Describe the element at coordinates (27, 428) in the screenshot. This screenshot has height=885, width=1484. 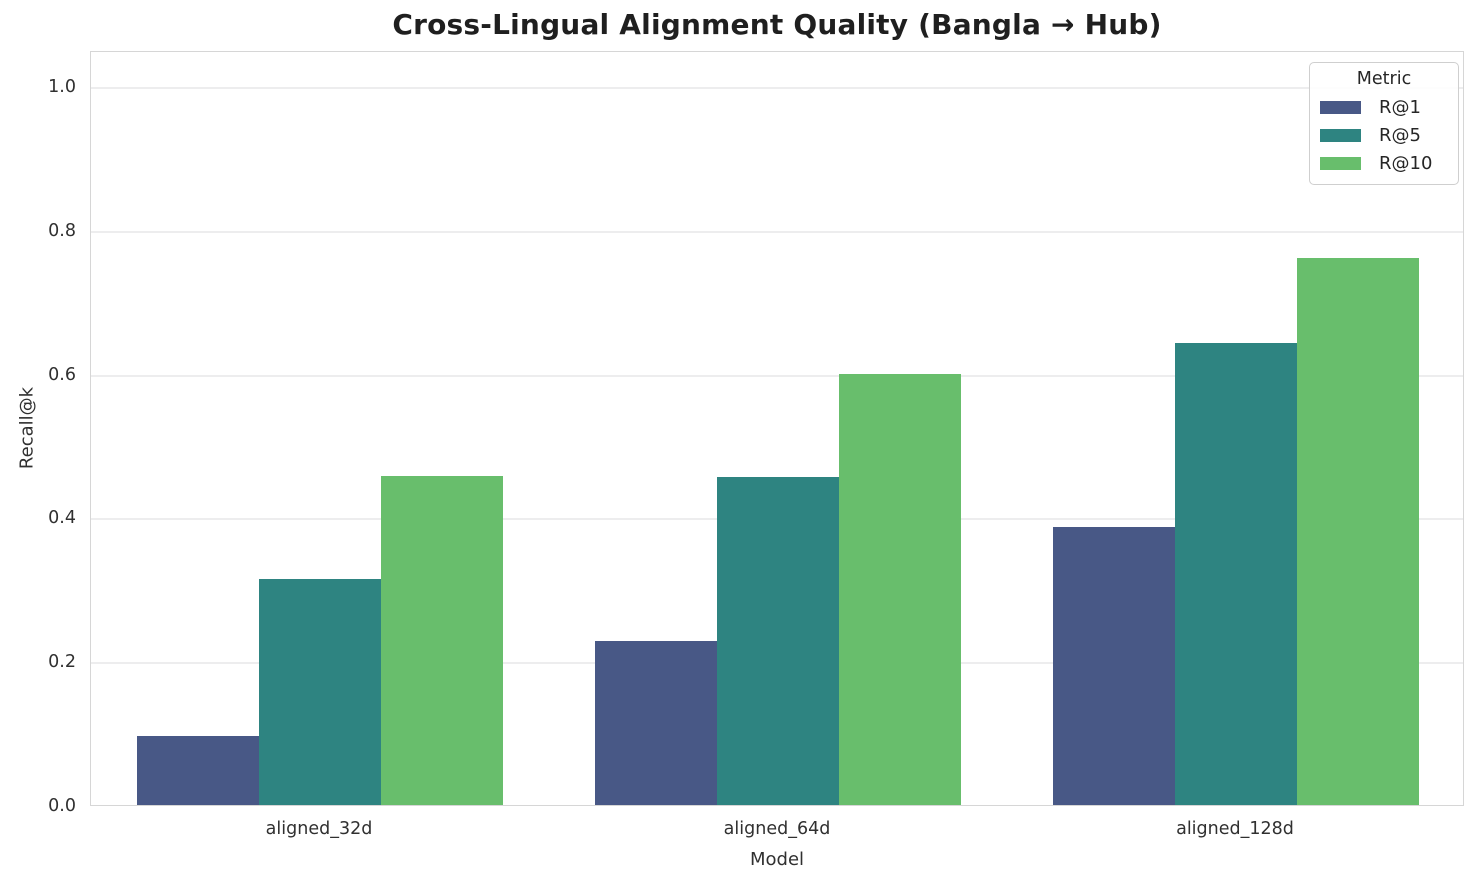
I see `y-axis-label: Recall@k` at that location.